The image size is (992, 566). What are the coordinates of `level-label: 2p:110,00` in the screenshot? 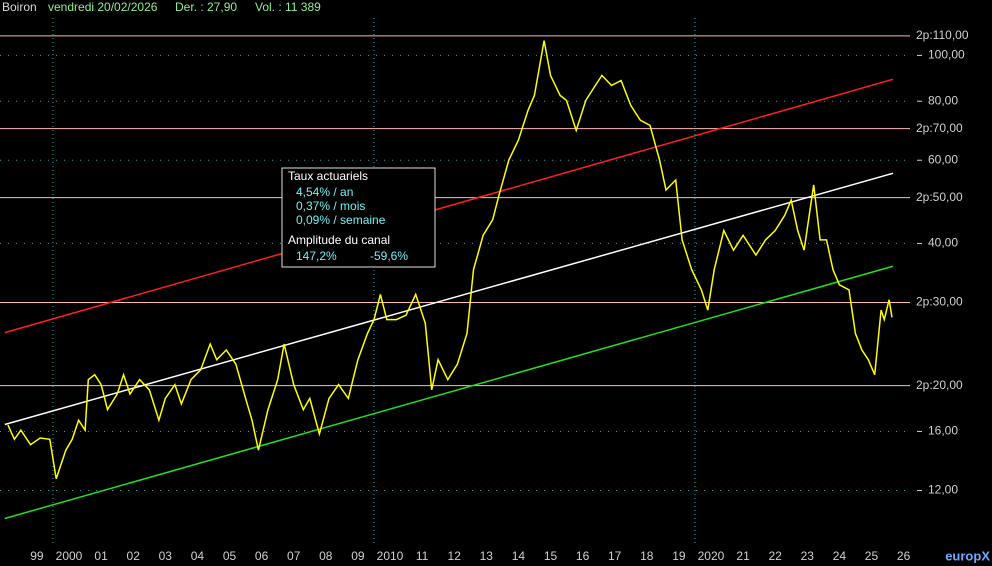 It's located at (942, 35).